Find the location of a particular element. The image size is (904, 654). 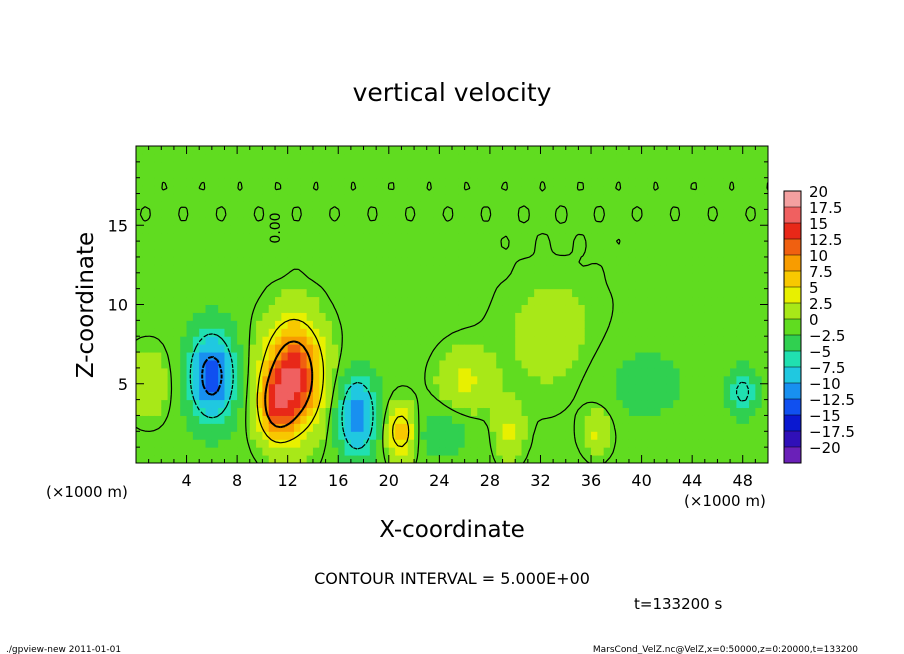

zero-contour-label: 0.00 is located at coordinates (276, 227).